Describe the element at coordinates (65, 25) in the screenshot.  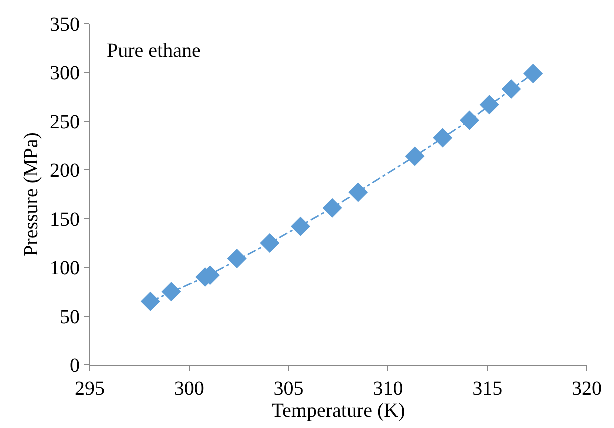
I see `y-tick-label: 350` at that location.